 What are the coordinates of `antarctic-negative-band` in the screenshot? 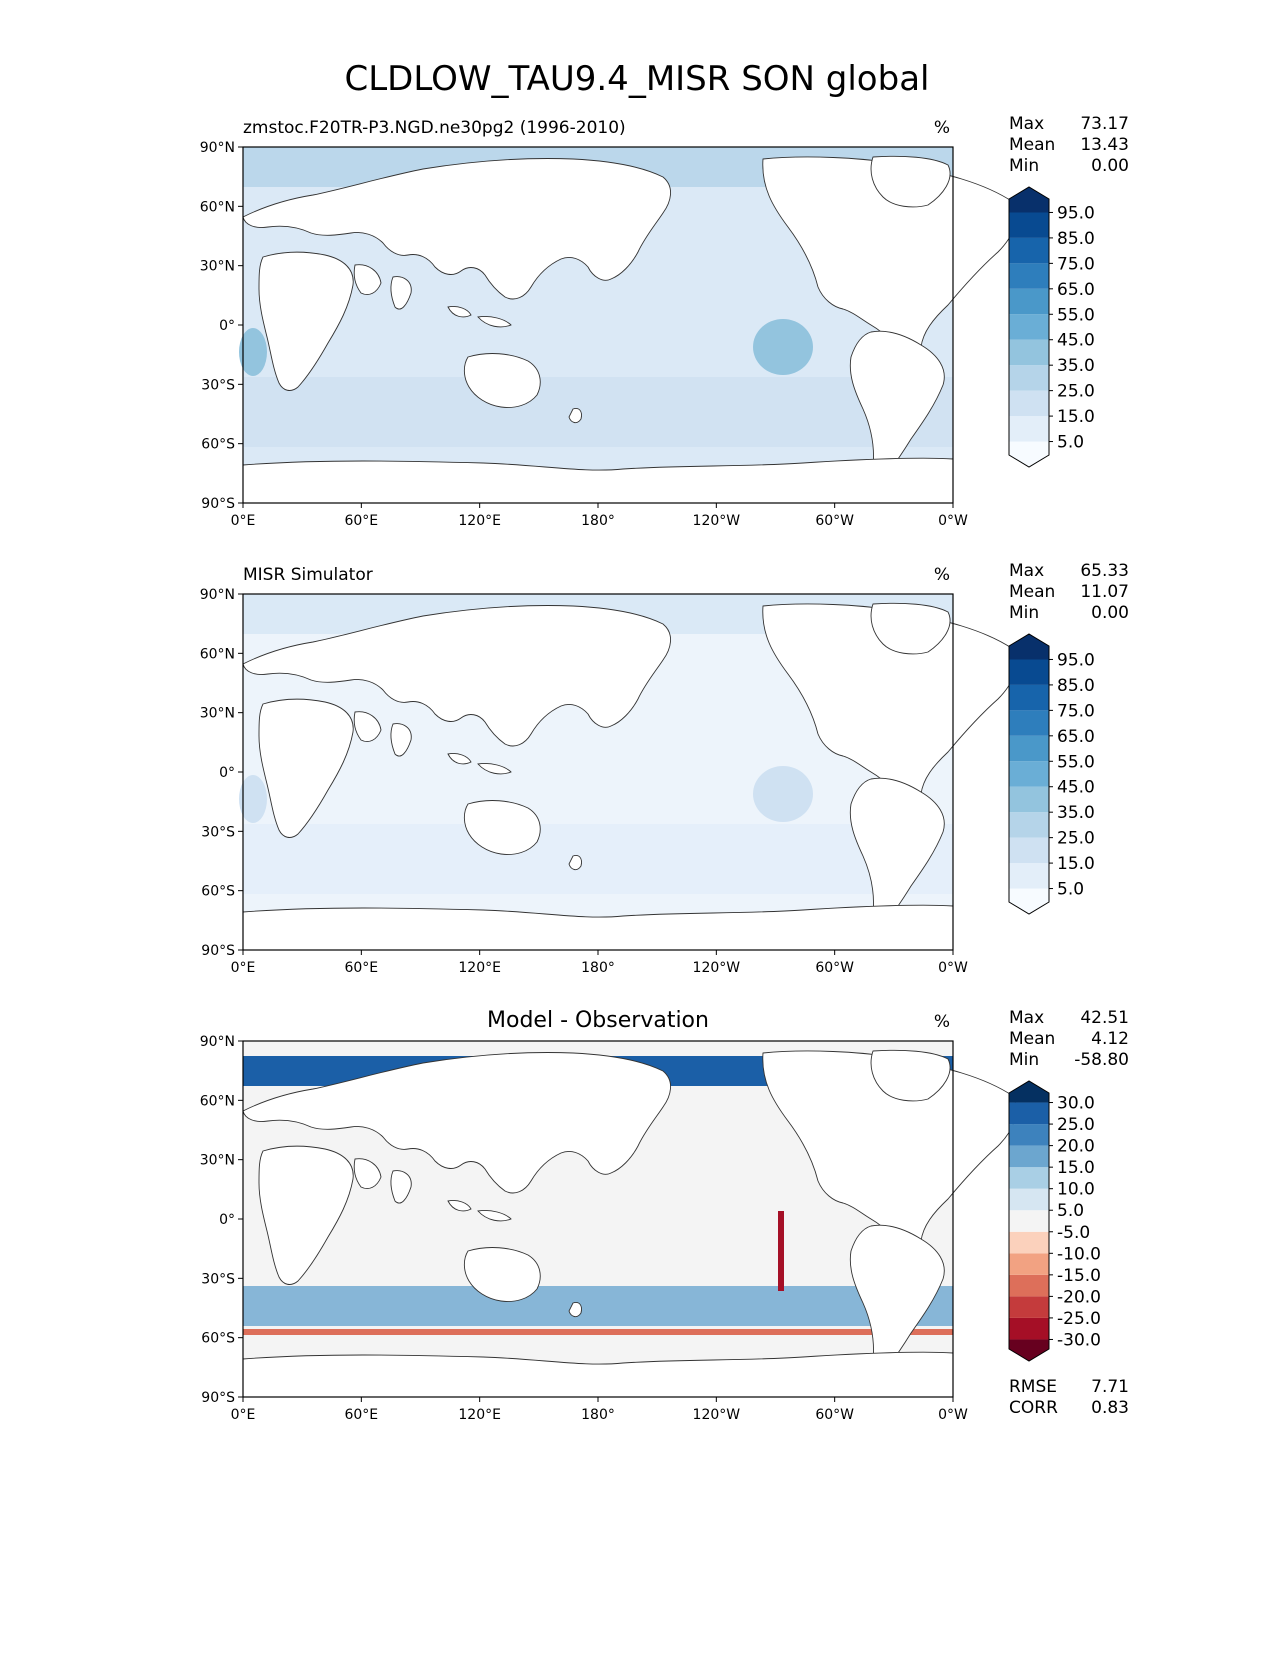 It's located at (598, 1332).